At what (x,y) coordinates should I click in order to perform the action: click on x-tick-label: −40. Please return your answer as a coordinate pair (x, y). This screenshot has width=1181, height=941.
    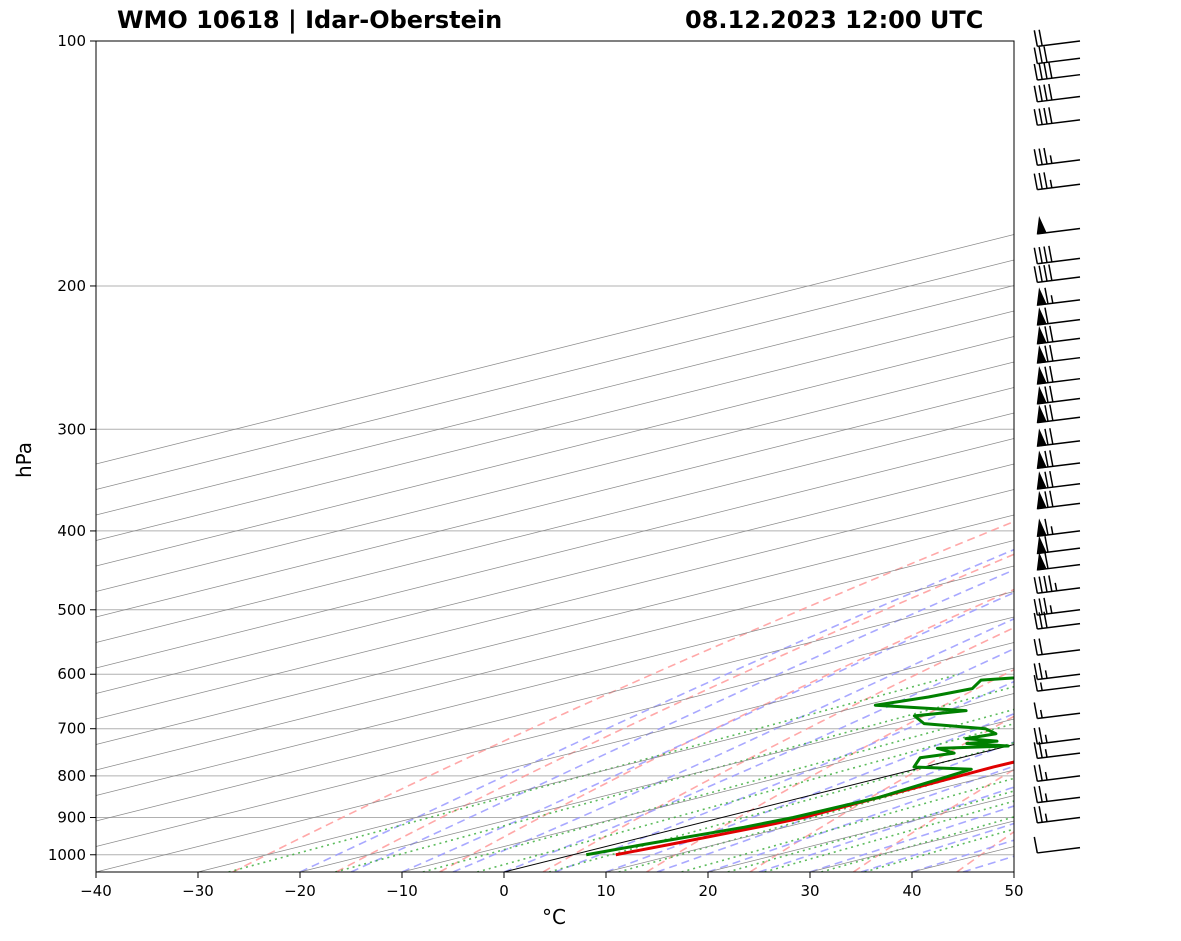
    Looking at the image, I should click on (96, 891).